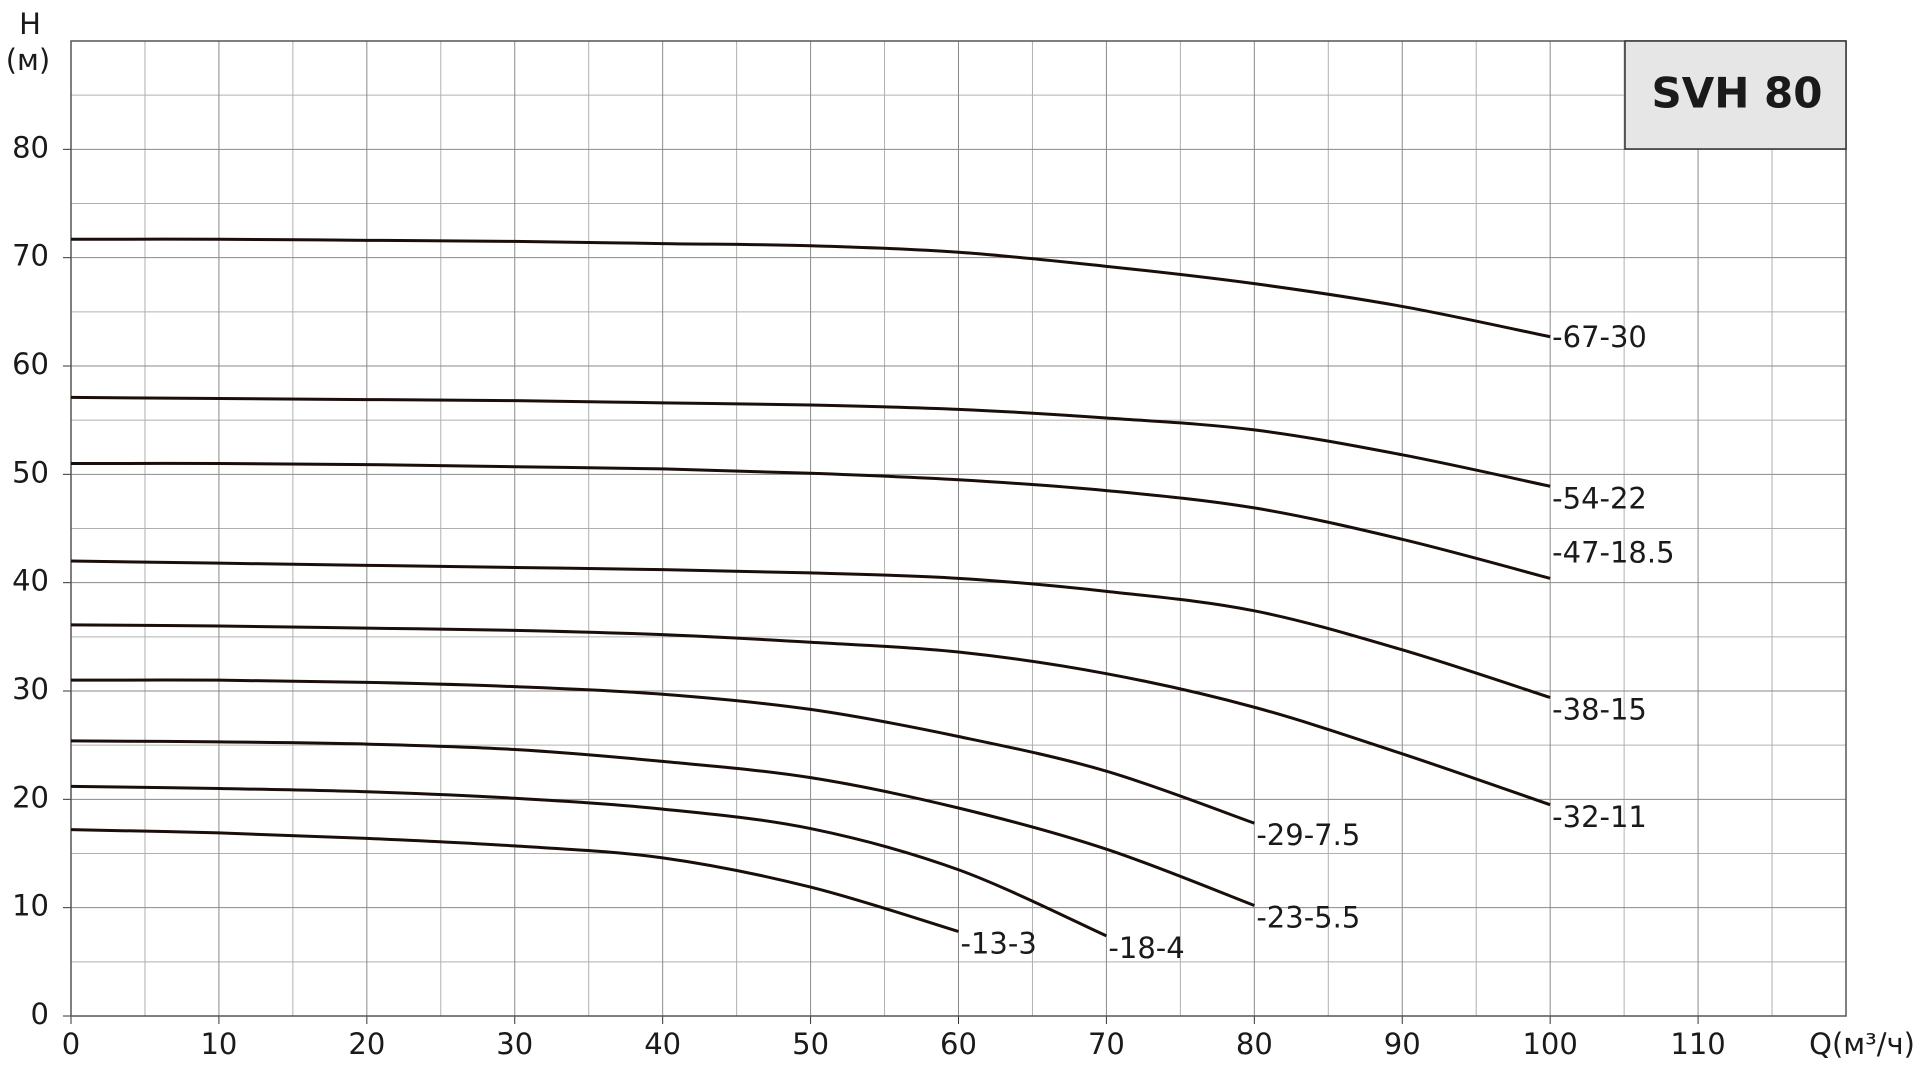 This screenshot has height=1078, width=1920. Describe the element at coordinates (1106, 1044) in the screenshot. I see `x-tick-label: 70` at that location.